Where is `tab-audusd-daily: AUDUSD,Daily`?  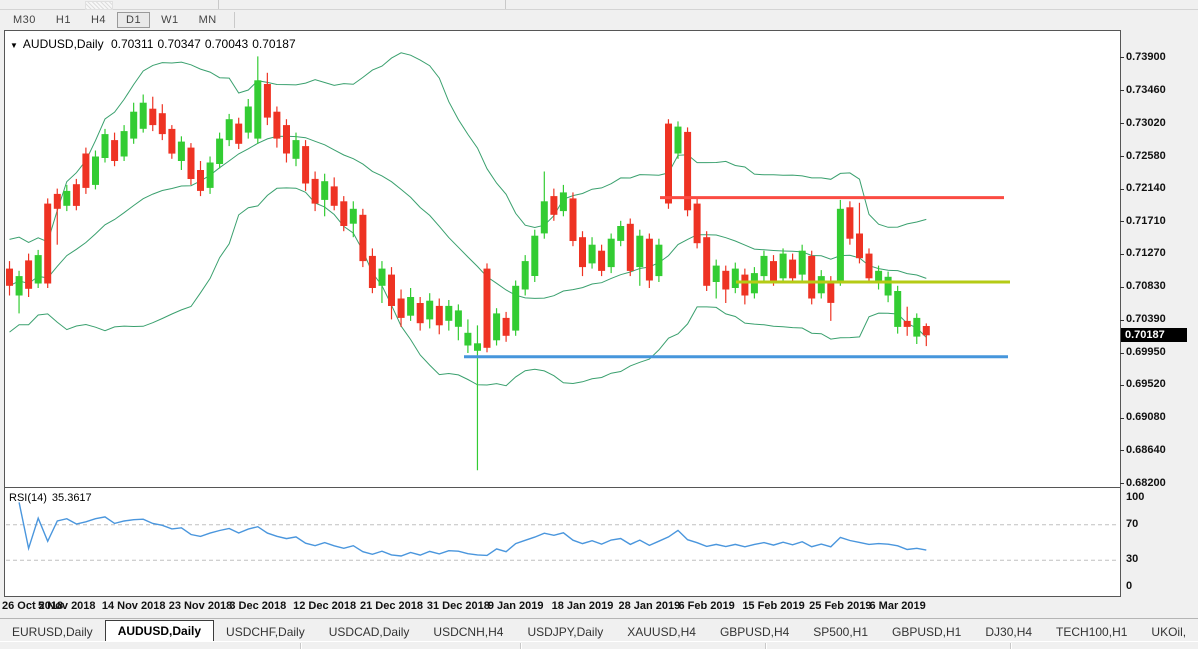
tab-audusd-daily: AUDUSD,Daily is located at coordinates (159, 631).